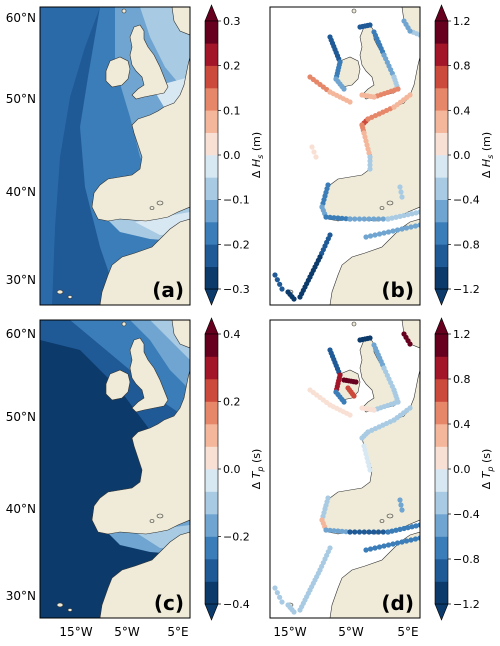 This screenshot has width=500, height=646. I want to click on colorbar-label: Δ Tp (s), so click(257, 469).